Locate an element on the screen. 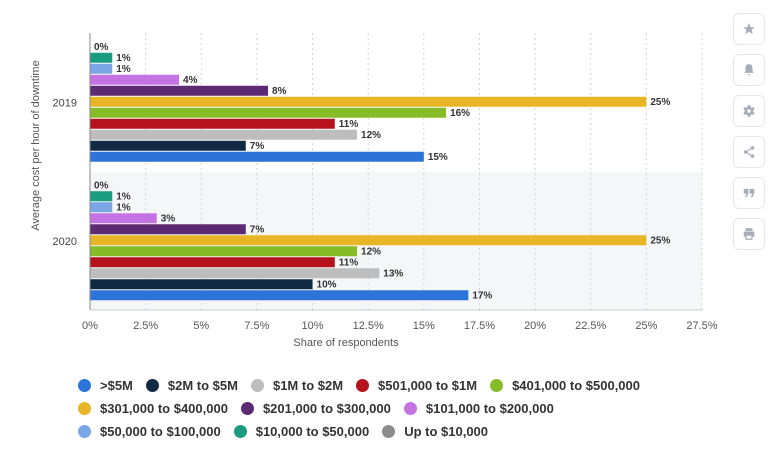  category-label: 2019 is located at coordinates (65, 103).